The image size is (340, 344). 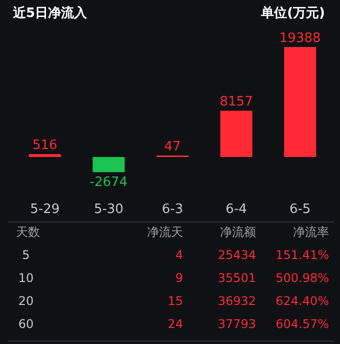 I want to click on category-label: 净流额, so click(x=238, y=232).